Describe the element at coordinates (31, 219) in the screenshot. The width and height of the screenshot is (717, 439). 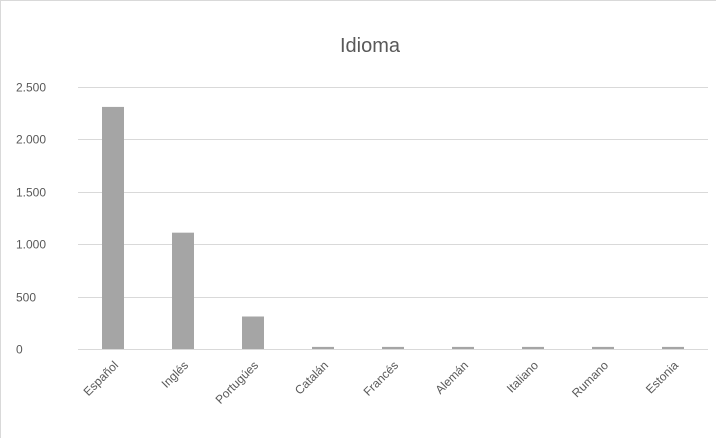
I see `y-axis-tick-labels: 0 500 1.000 1.500 2.000 2.500` at that location.